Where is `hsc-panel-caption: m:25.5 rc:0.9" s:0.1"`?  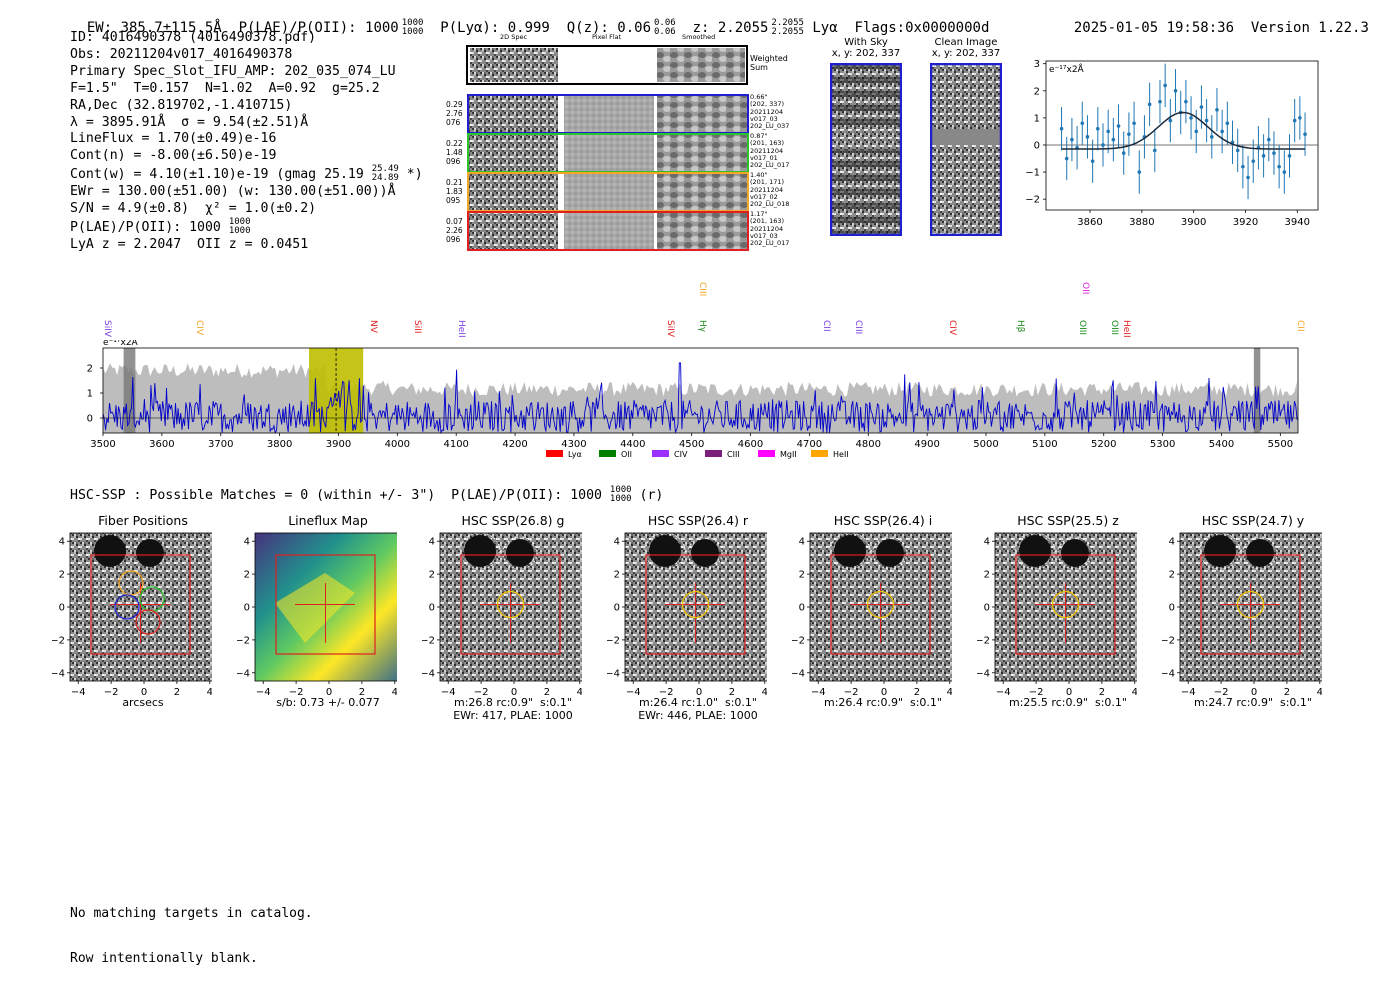 hsc-panel-caption: m:25.5 rc:0.9" s:0.1" is located at coordinates (1068, 702).